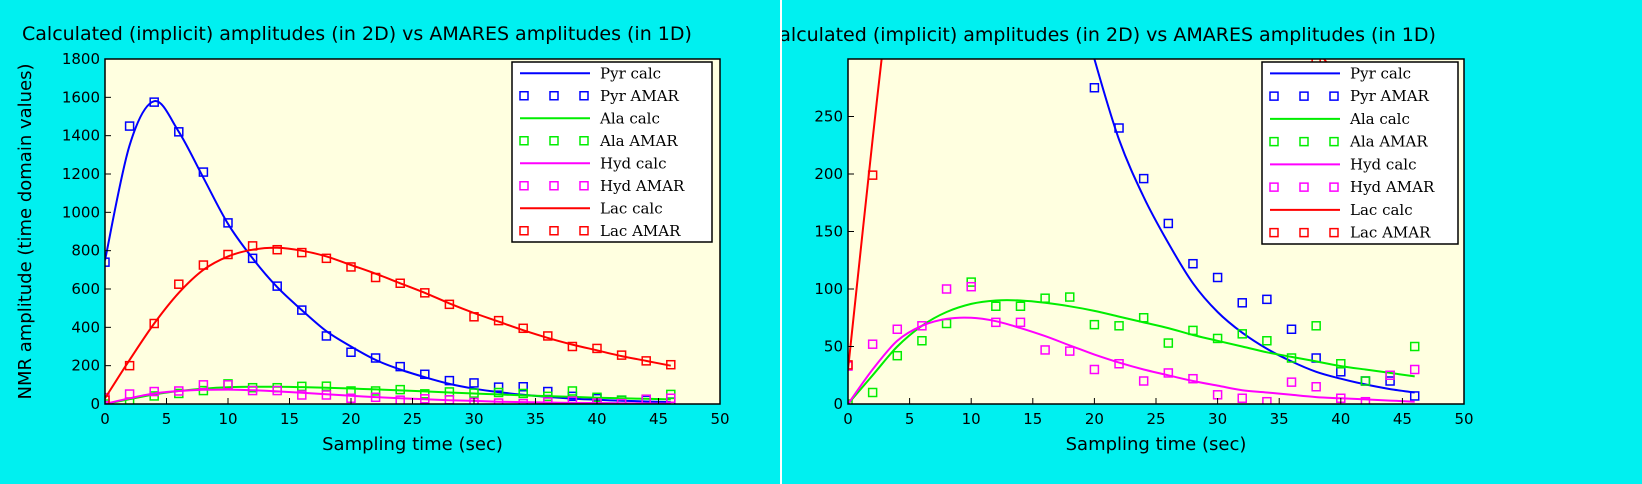  I want to click on x-tick-label: 50, so click(719, 419).